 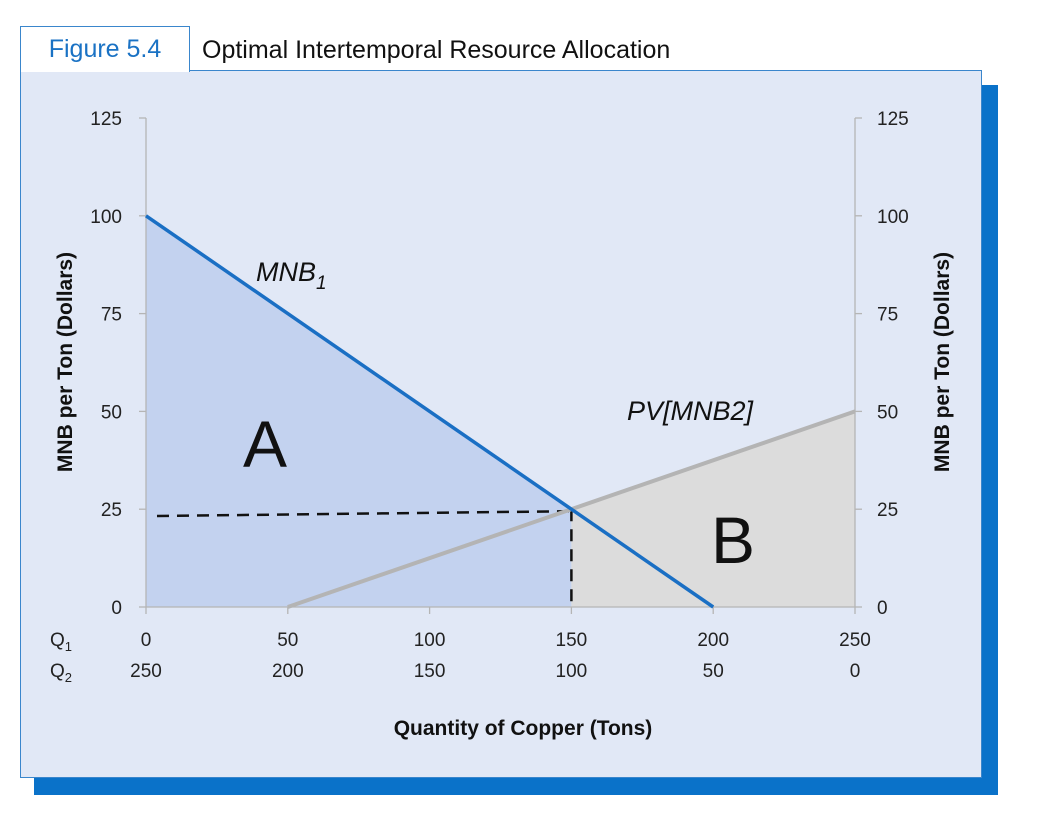 I want to click on series-label-mnb1-sub: 1, so click(x=321, y=283).